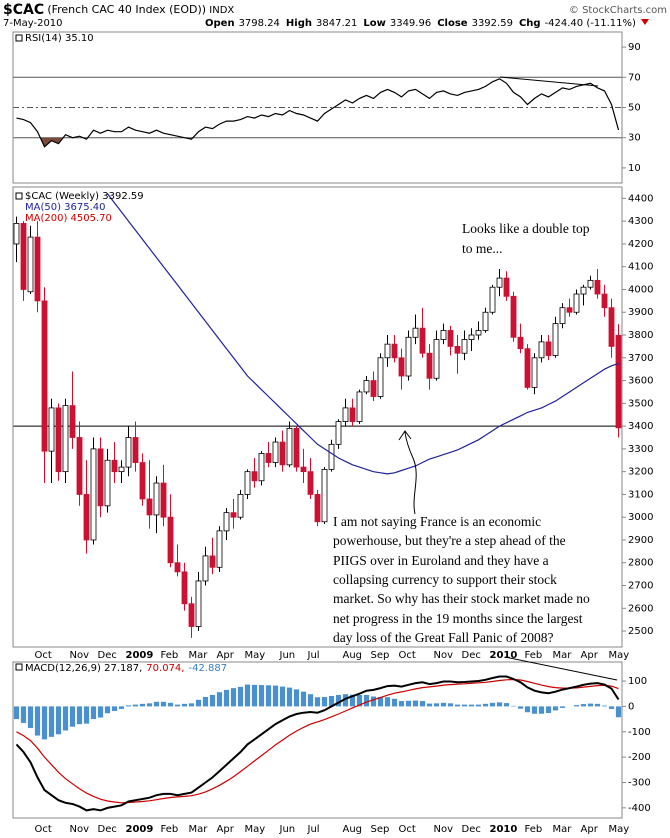 This screenshot has height=838, width=670. What do you see at coordinates (634, 77) in the screenshot?
I see `y-tick-label: 70` at bounding box center [634, 77].